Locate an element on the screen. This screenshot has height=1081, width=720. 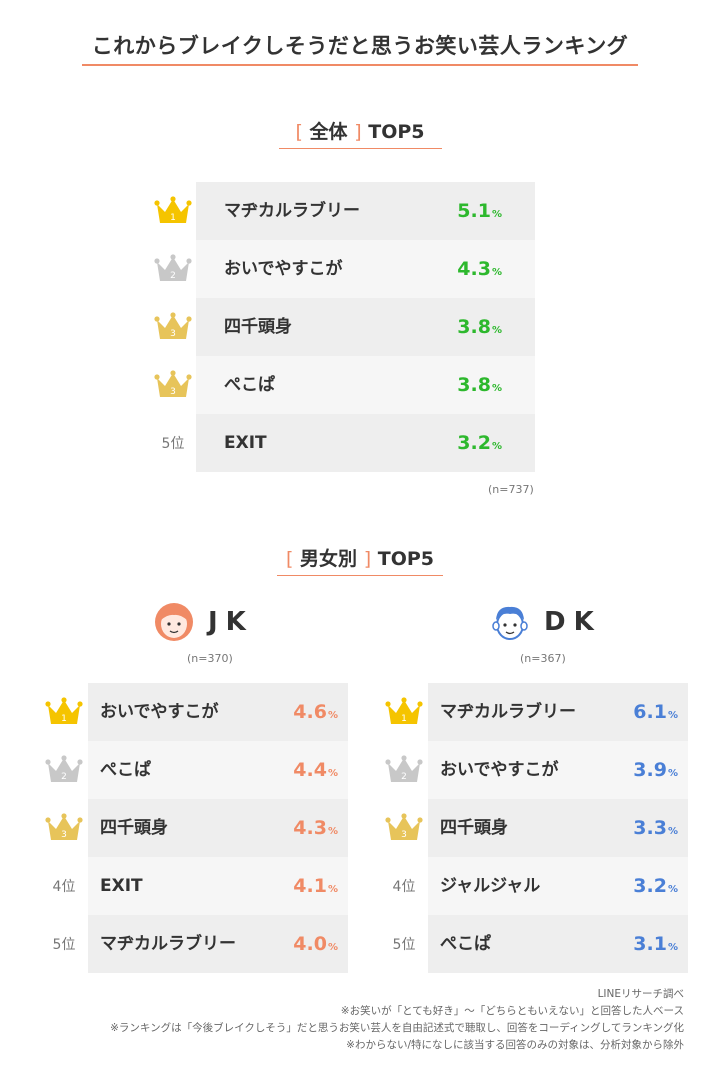
ranking-cell: マヂカルラブリー 6.1% is located at coordinates (558, 712).